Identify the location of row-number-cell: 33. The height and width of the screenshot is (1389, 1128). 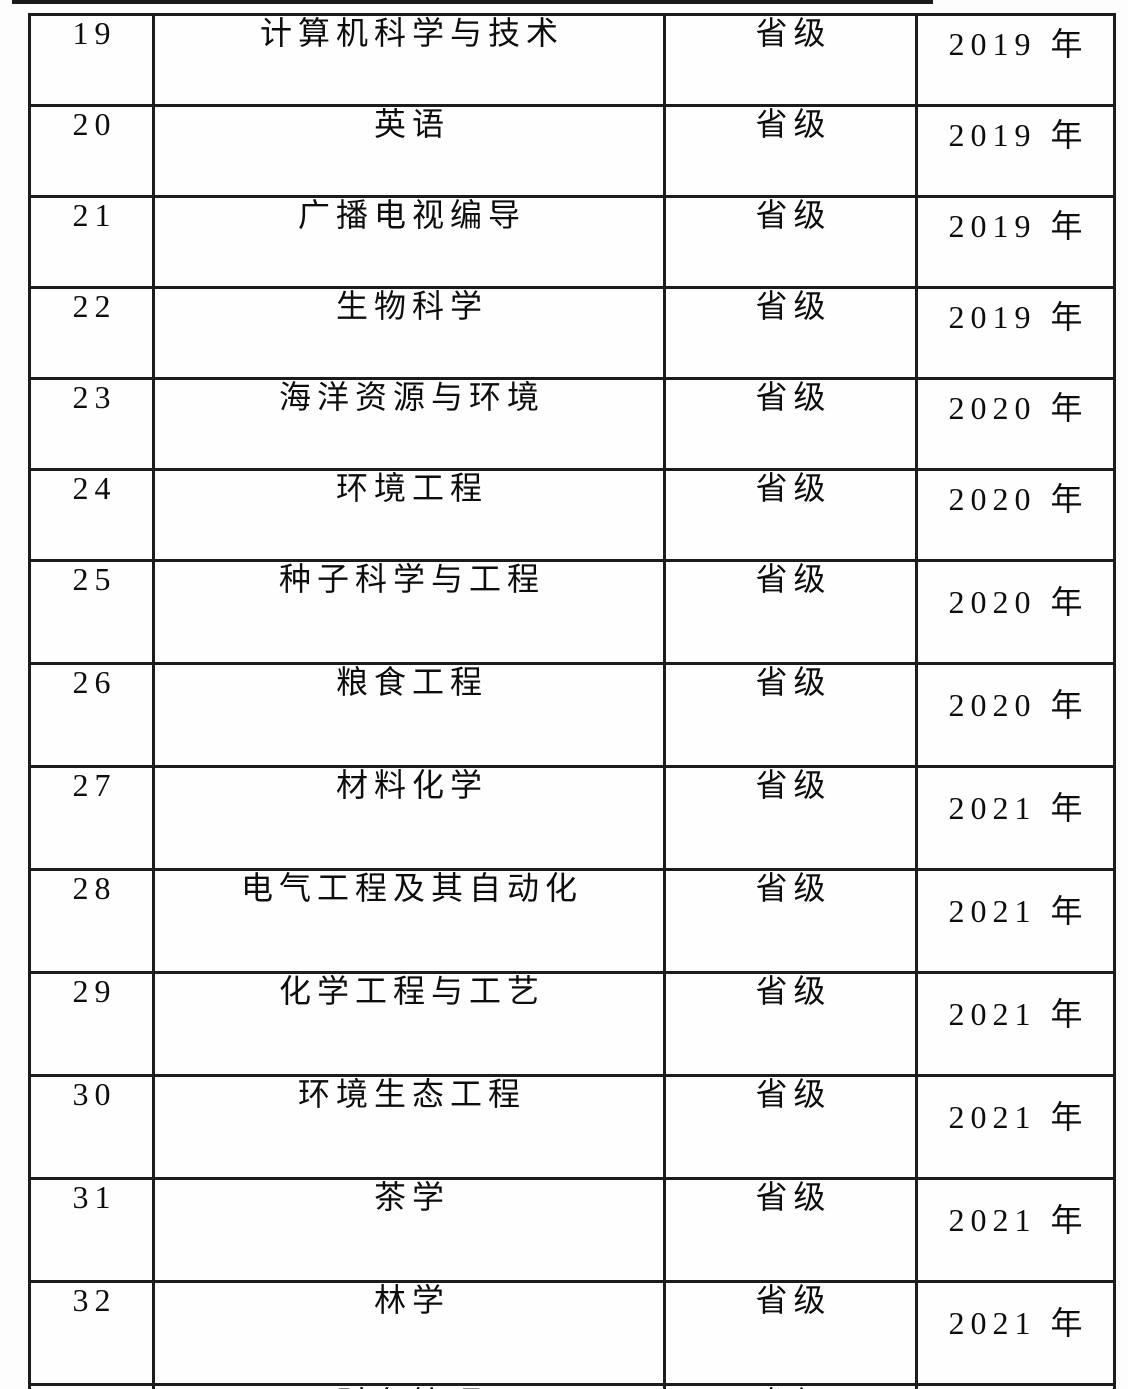
(91, 1386).